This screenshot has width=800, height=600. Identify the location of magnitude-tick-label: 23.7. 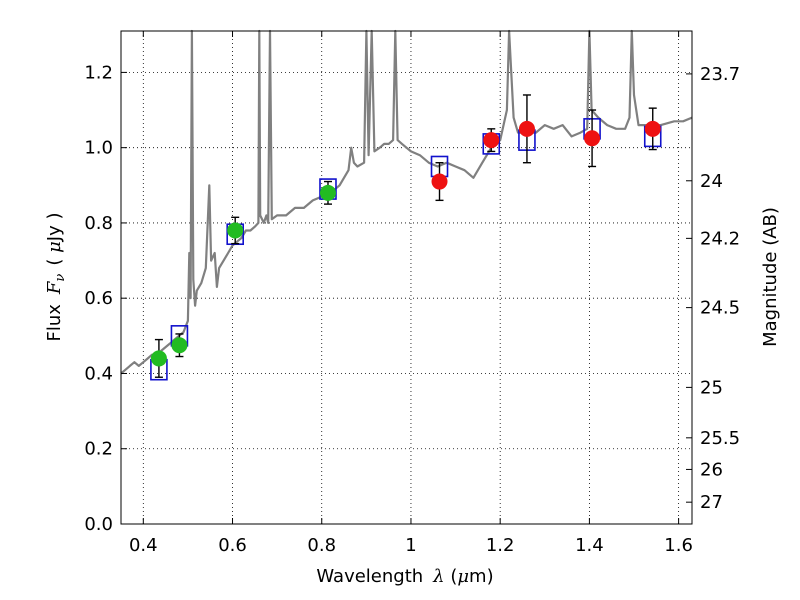
(720, 74).